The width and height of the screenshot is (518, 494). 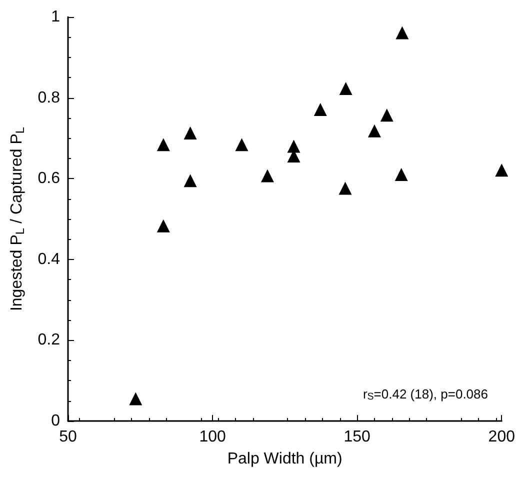 What do you see at coordinates (55, 17) in the screenshot?
I see `y-tick-label: 1` at bounding box center [55, 17].